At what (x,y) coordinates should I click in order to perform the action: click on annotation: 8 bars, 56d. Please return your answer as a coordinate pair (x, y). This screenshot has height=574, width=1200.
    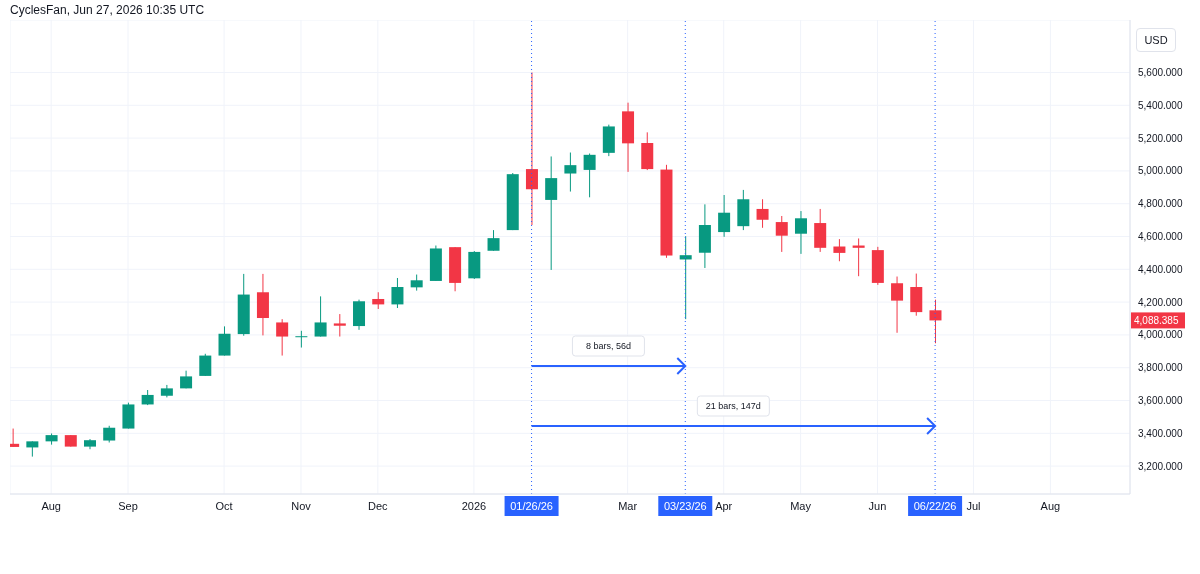
    Looking at the image, I should click on (608, 346).